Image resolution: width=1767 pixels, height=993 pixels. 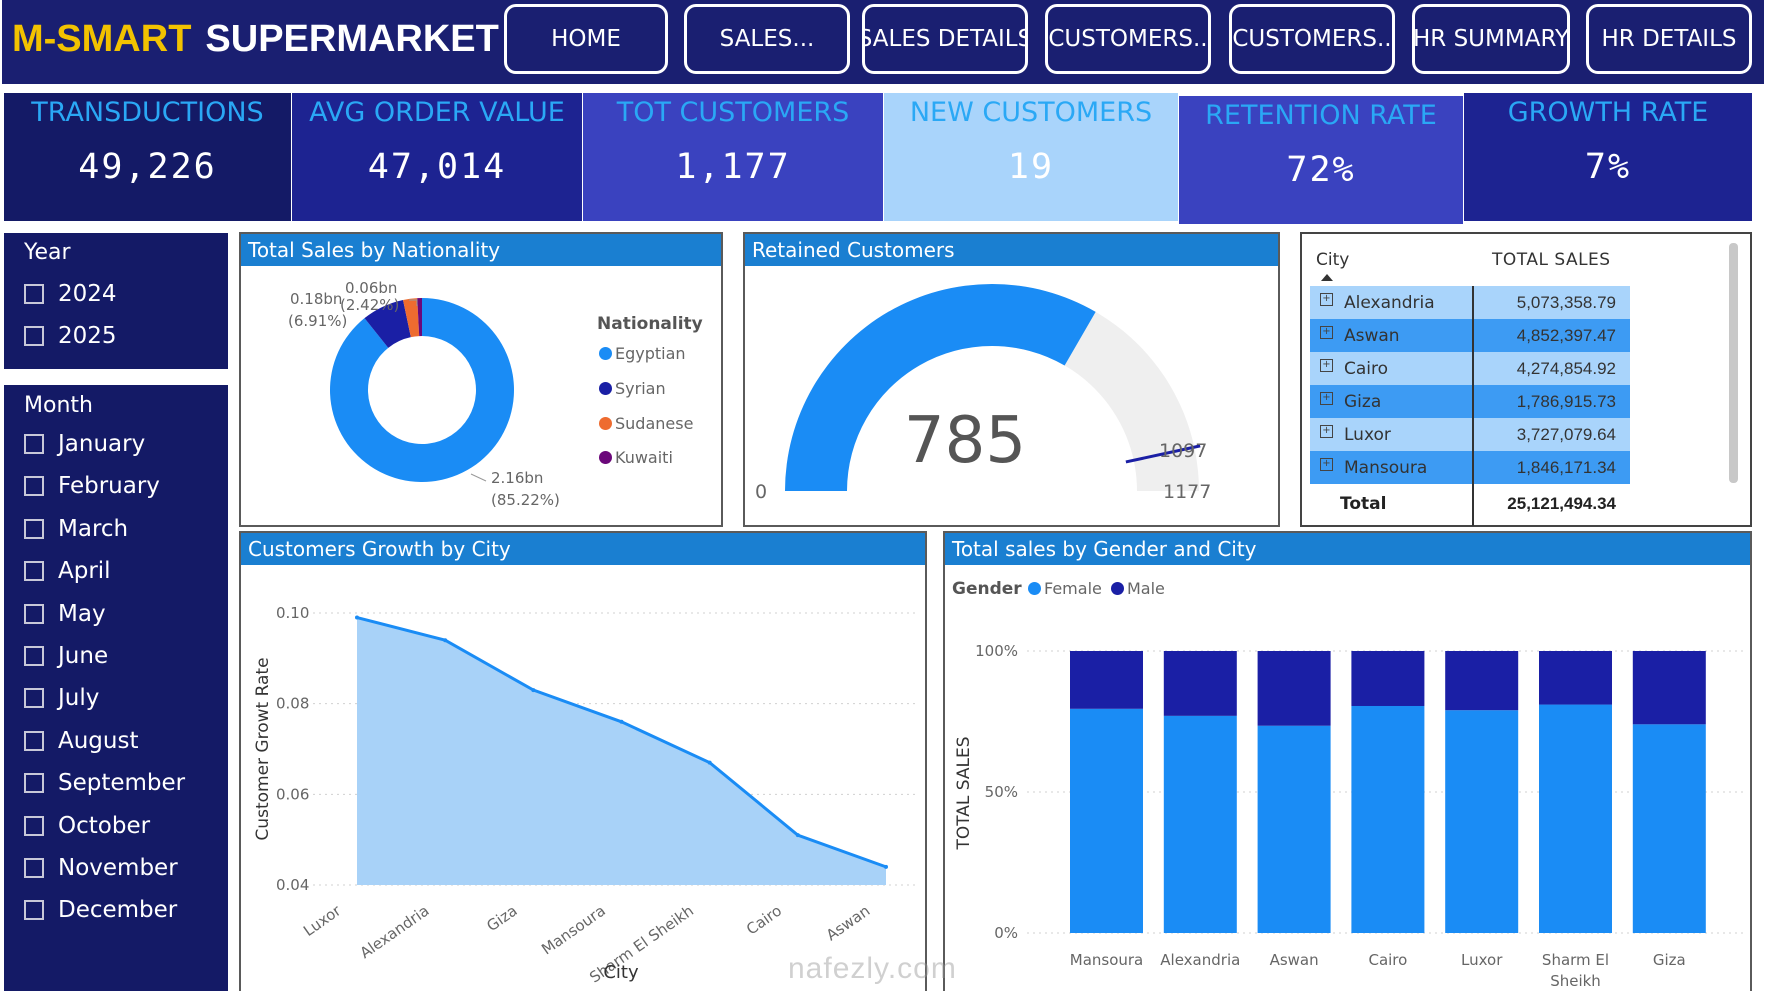 I want to click on legend-item-sudanese: Sudanese, so click(x=646, y=423).